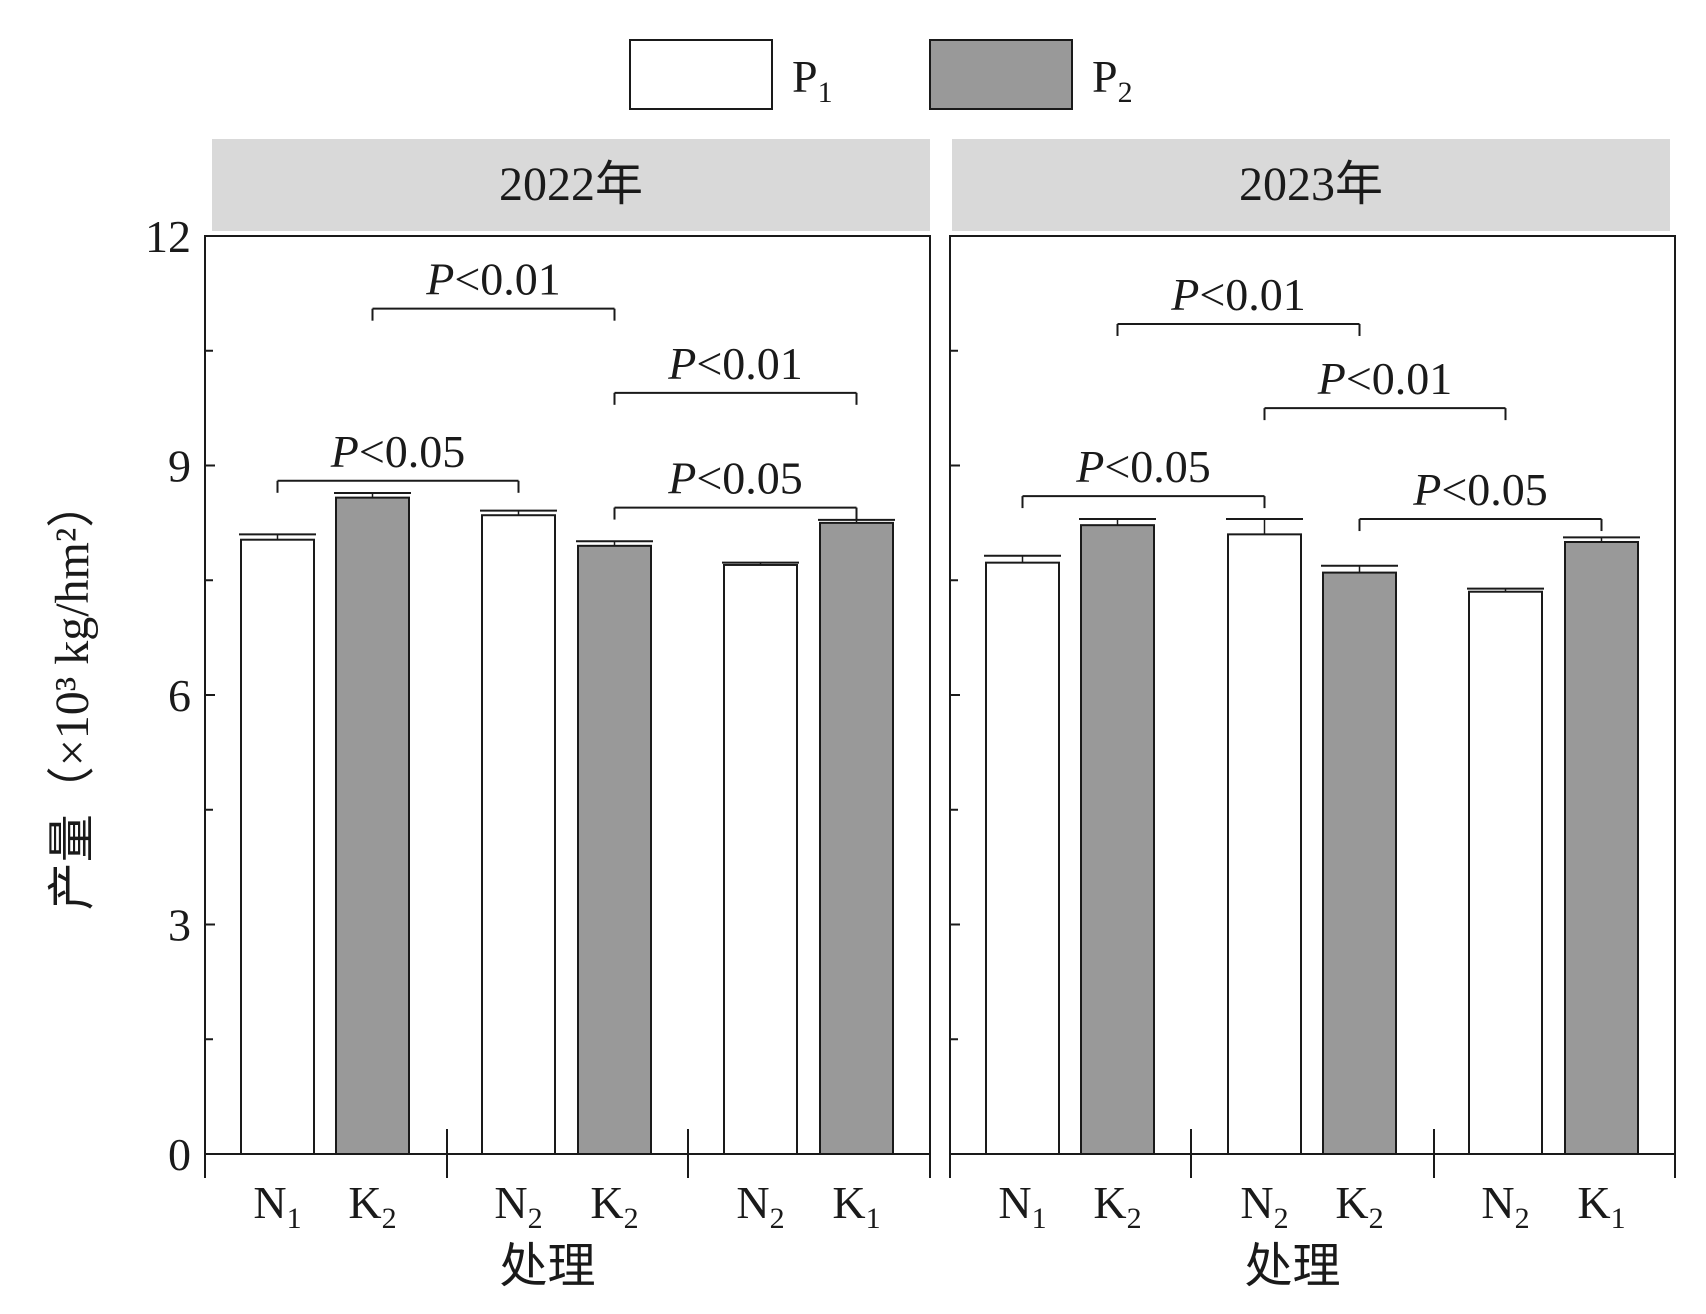  Describe the element at coordinates (277, 1206) in the screenshot. I see `x-tick-label-1-1: N1` at that location.